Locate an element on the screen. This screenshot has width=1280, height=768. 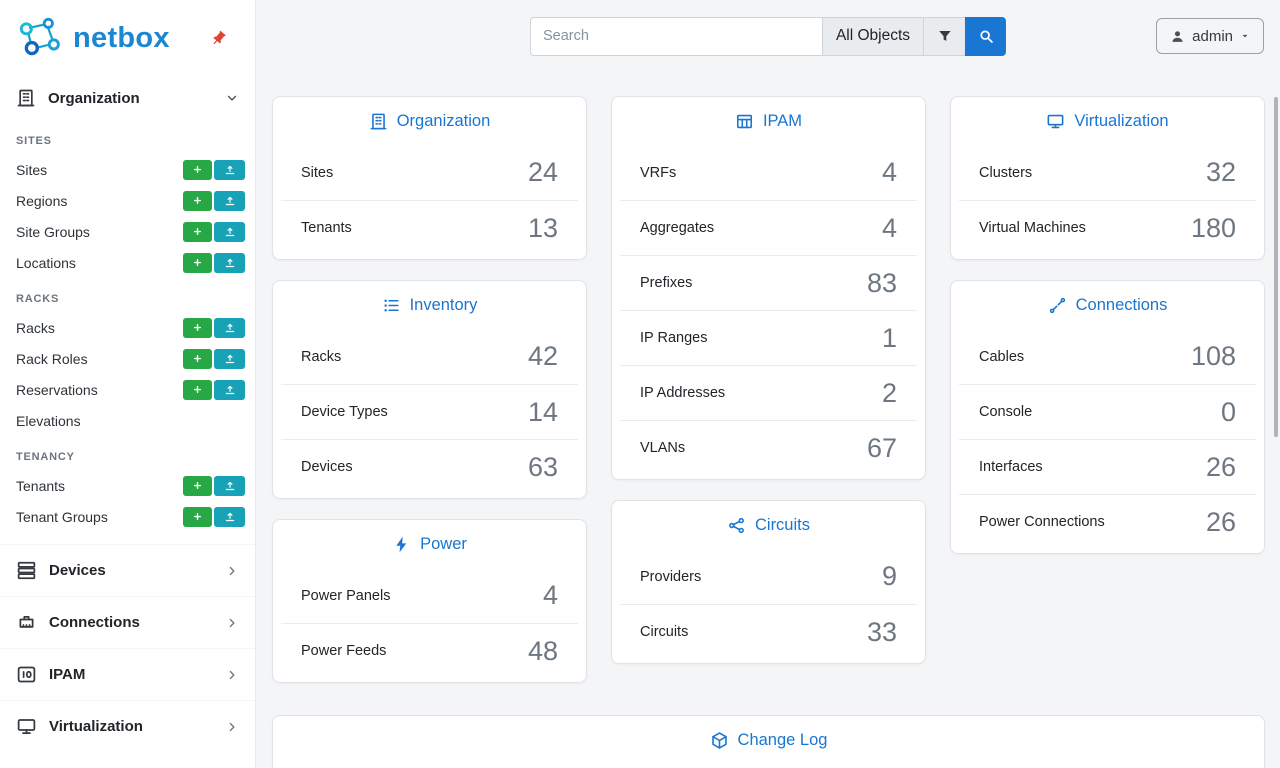
stat-value: 63 is located at coordinates (542, 466).